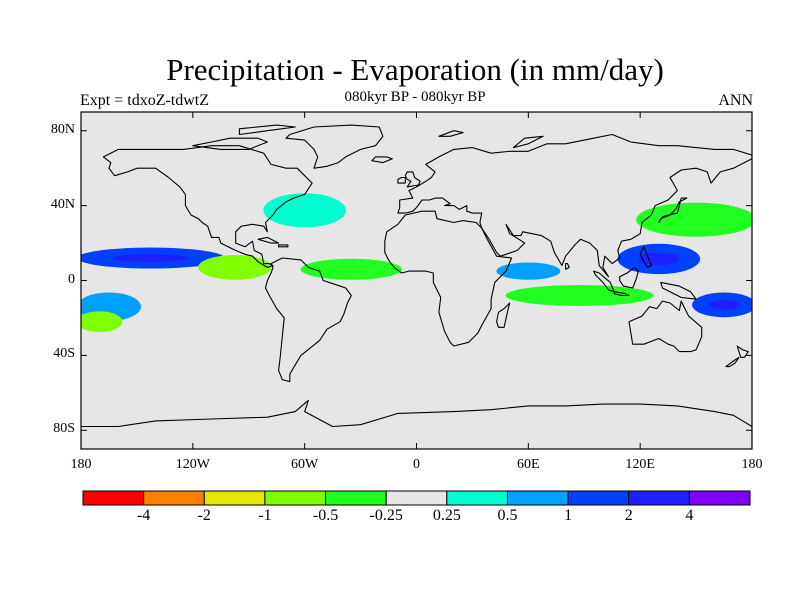 This screenshot has height=600, width=800. I want to click on season-label: ANN, so click(735, 100).